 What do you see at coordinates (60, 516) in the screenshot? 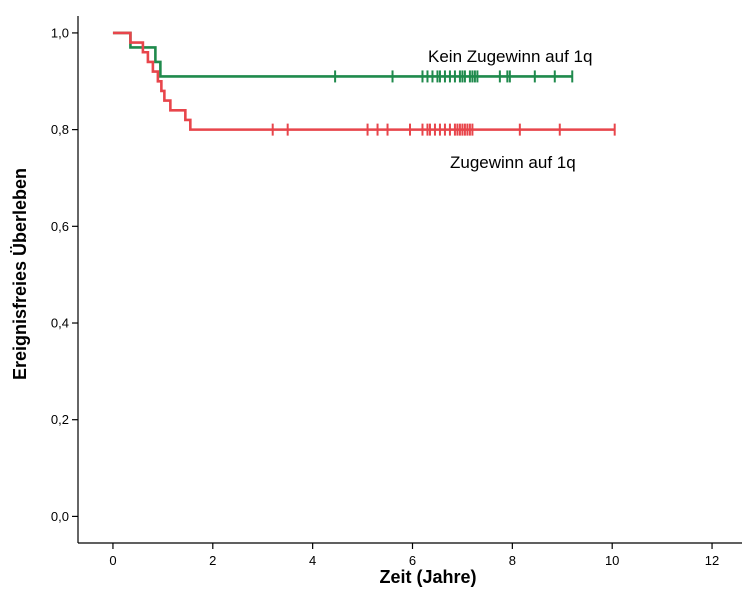
I see `y-tick-label: 0,0` at bounding box center [60, 516].